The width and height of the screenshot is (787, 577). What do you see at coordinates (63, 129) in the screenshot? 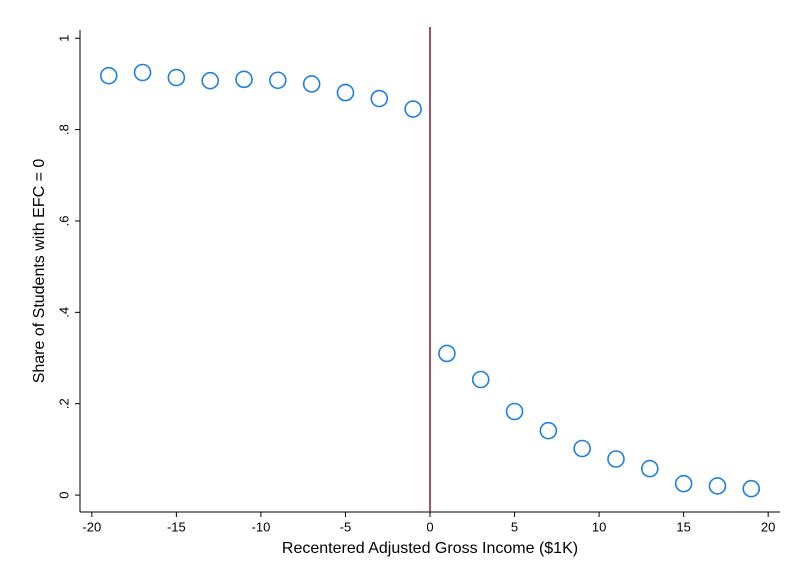
I see `y-tick-label: .8` at bounding box center [63, 129].